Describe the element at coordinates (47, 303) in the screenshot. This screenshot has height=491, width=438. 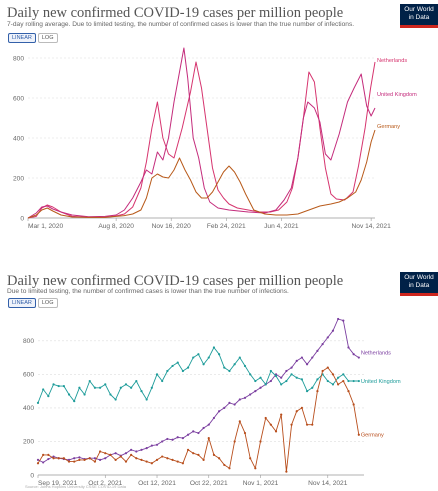
I see `log-scale-button: LOG` at that location.